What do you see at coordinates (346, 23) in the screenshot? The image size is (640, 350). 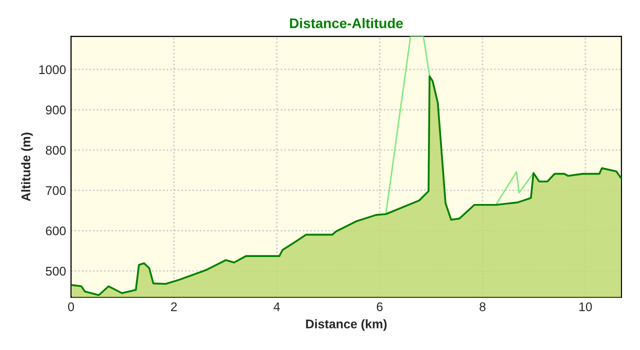 I see `chart-title: Distance-Altitude` at bounding box center [346, 23].